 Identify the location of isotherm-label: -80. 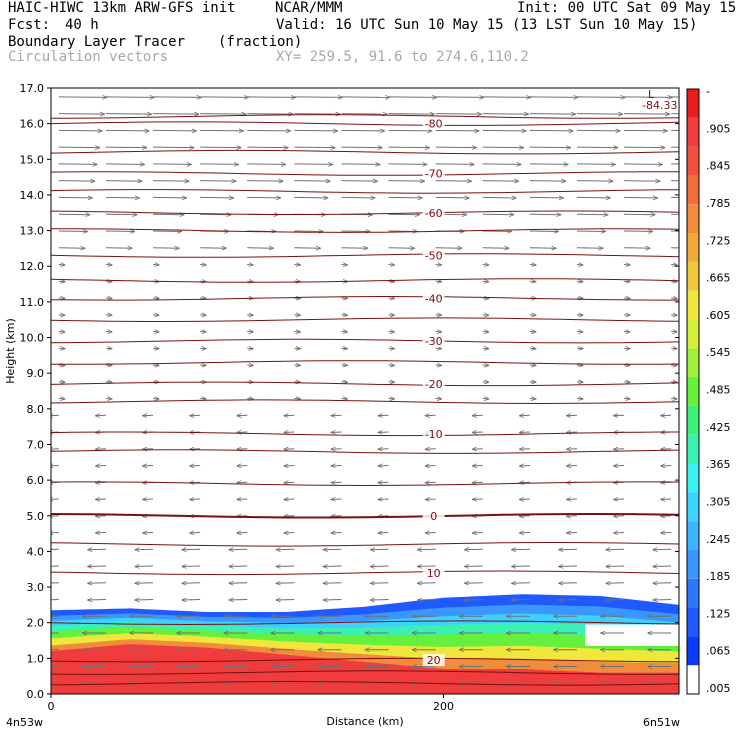
(434, 124).